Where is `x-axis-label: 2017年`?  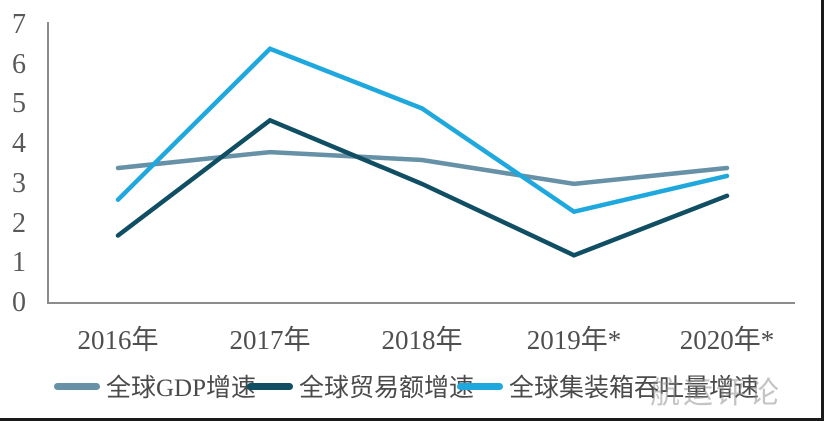
x-axis-label: 2017年 is located at coordinates (270, 340).